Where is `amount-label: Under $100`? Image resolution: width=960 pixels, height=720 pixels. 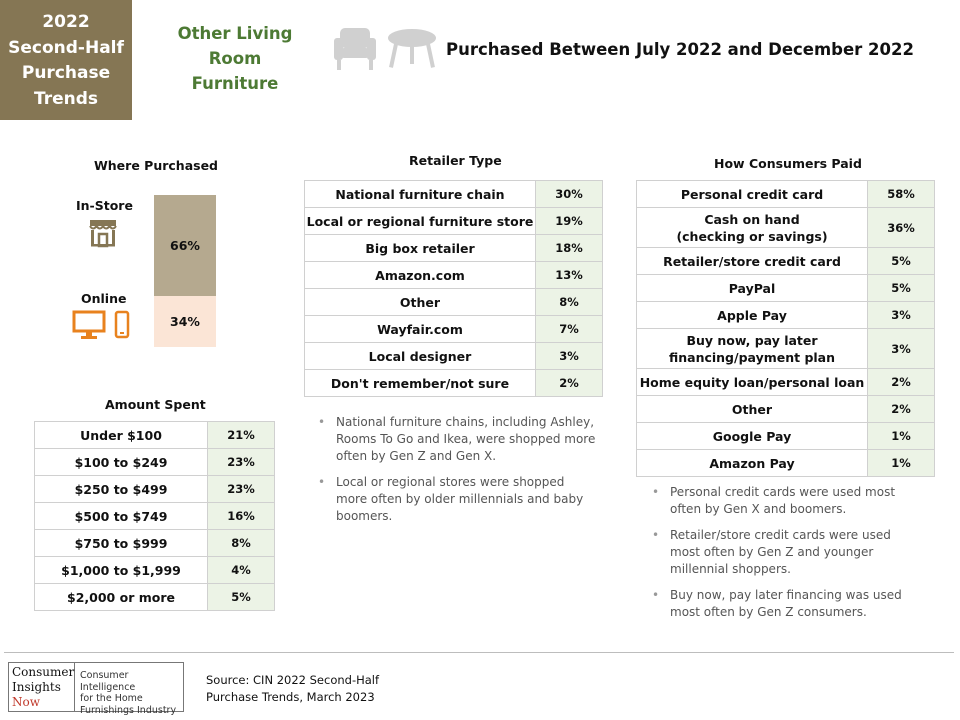
amount-label: Under $100 is located at coordinates (121, 435).